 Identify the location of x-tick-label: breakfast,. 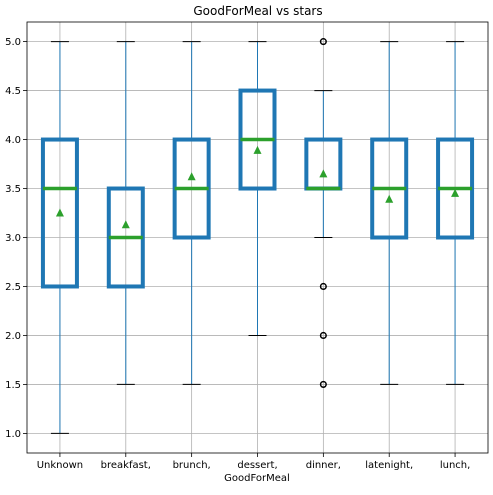
(126, 465).